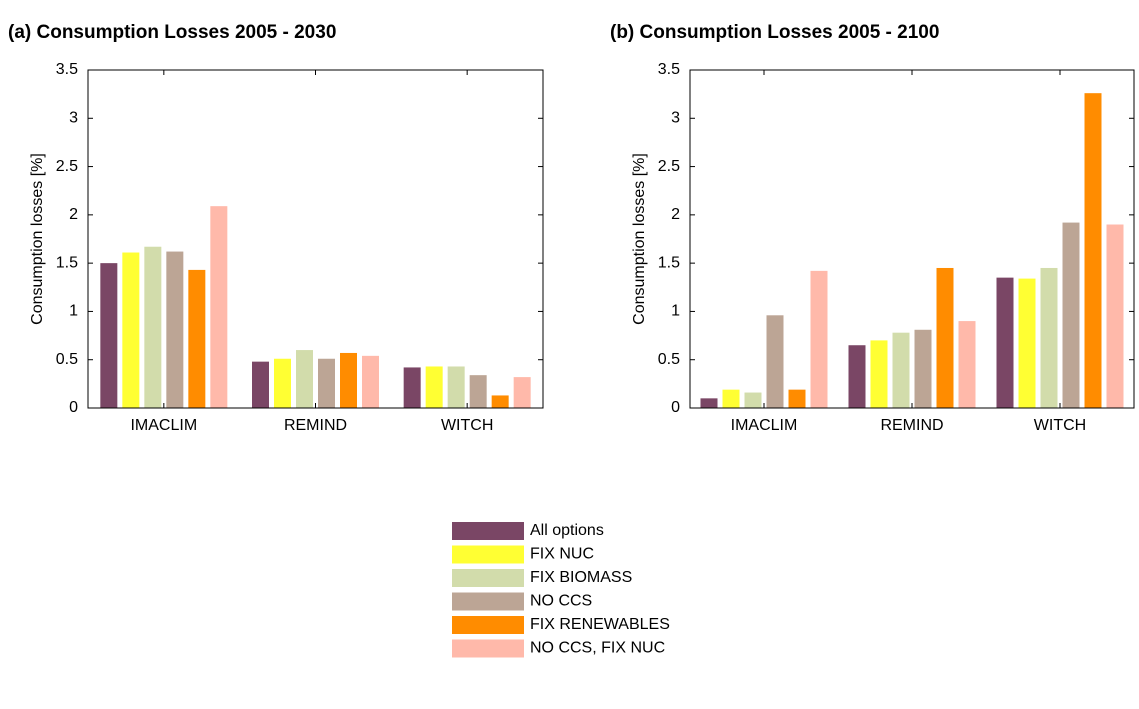 The width and height of the screenshot is (1139, 709). I want to click on legend-label: NO CCS, FIX NUC, so click(597, 648).